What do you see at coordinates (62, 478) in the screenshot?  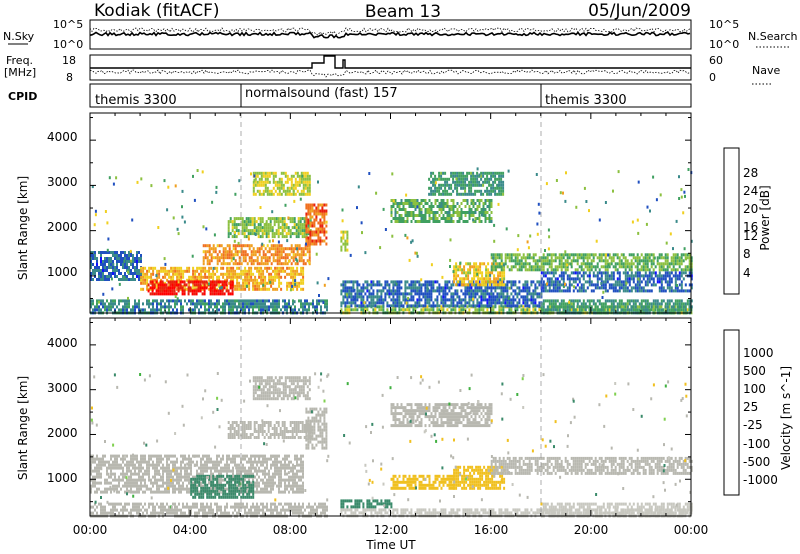 I see `velocity-ytick-1000: 1000` at bounding box center [62, 478].